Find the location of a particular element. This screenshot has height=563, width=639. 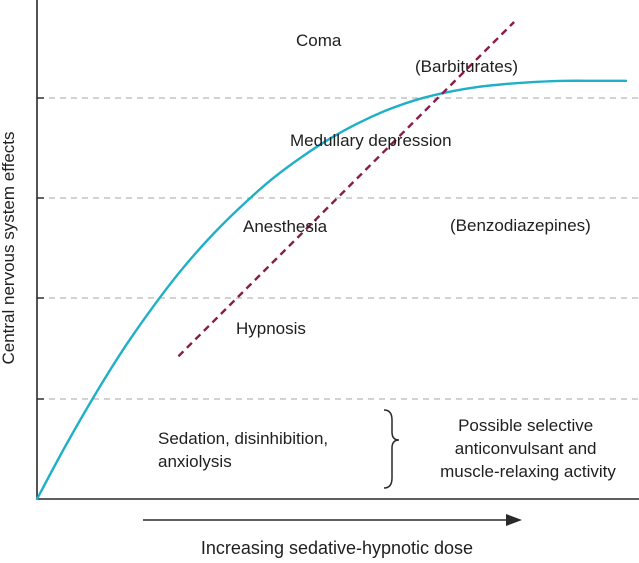

level-label-sedation: Sedation, disinhibition, anxiolysis is located at coordinates (245, 450).